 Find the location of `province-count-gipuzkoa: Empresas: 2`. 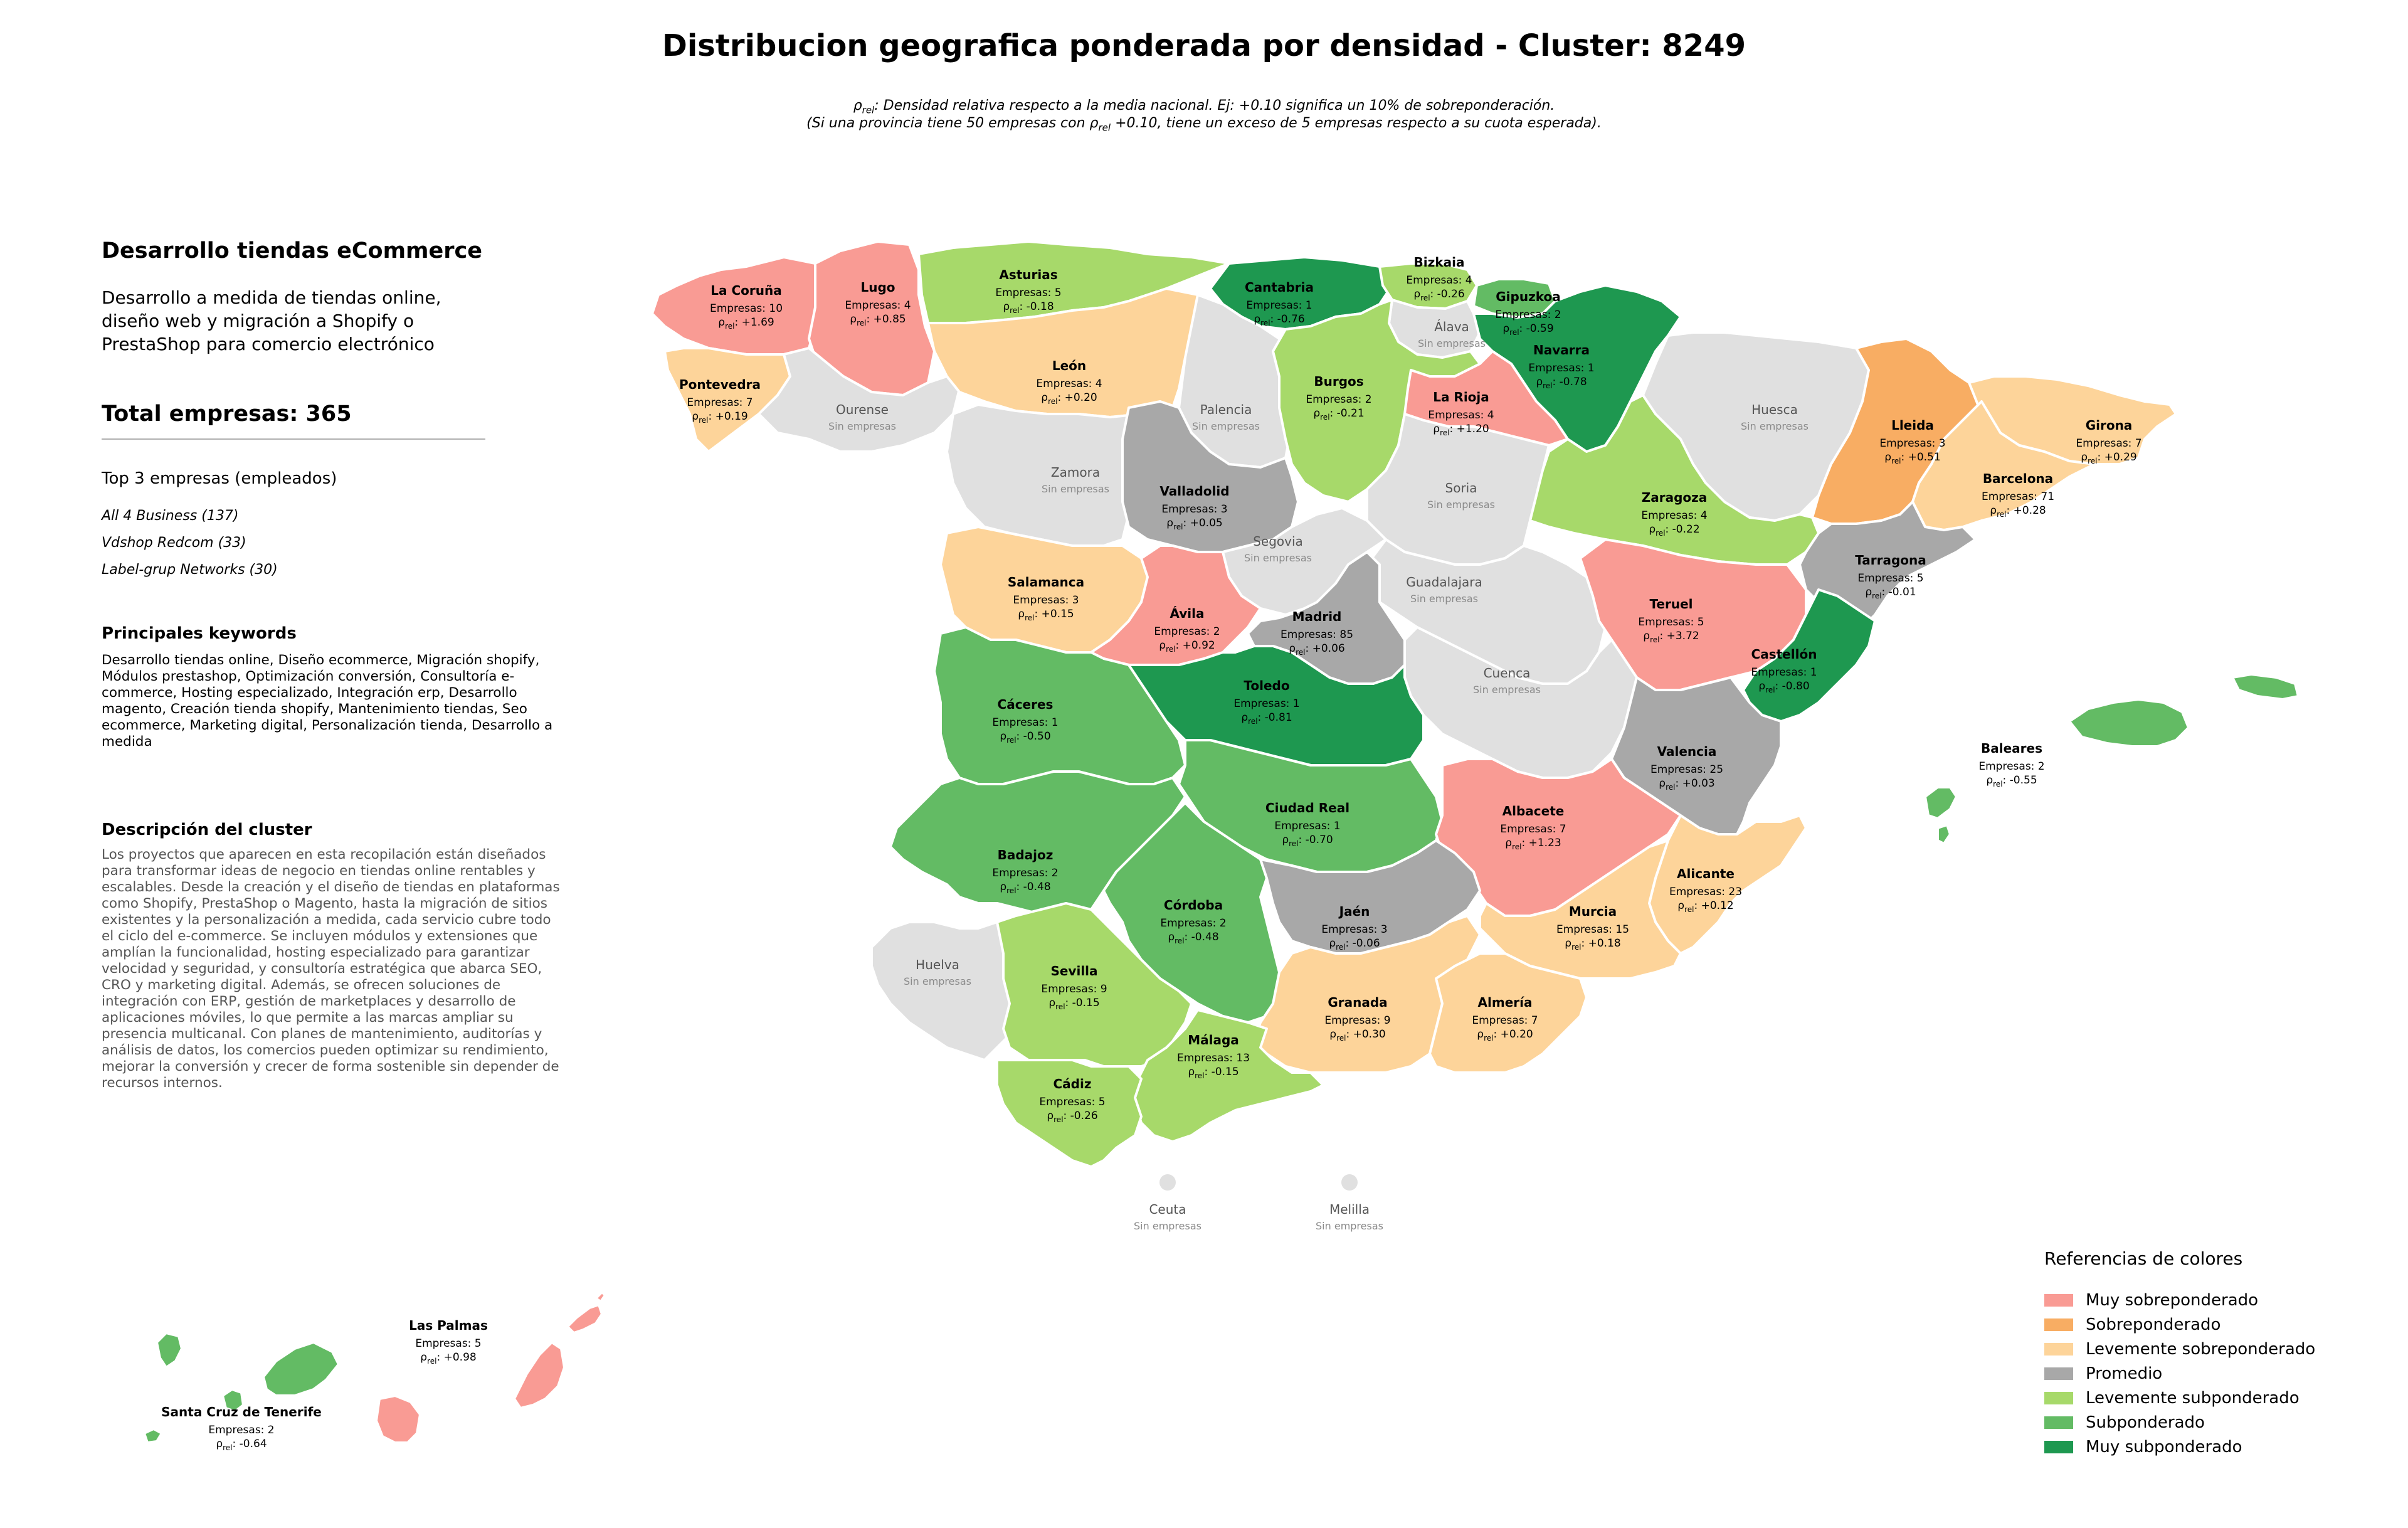

province-count-gipuzkoa: Empresas: 2 is located at coordinates (1528, 315).